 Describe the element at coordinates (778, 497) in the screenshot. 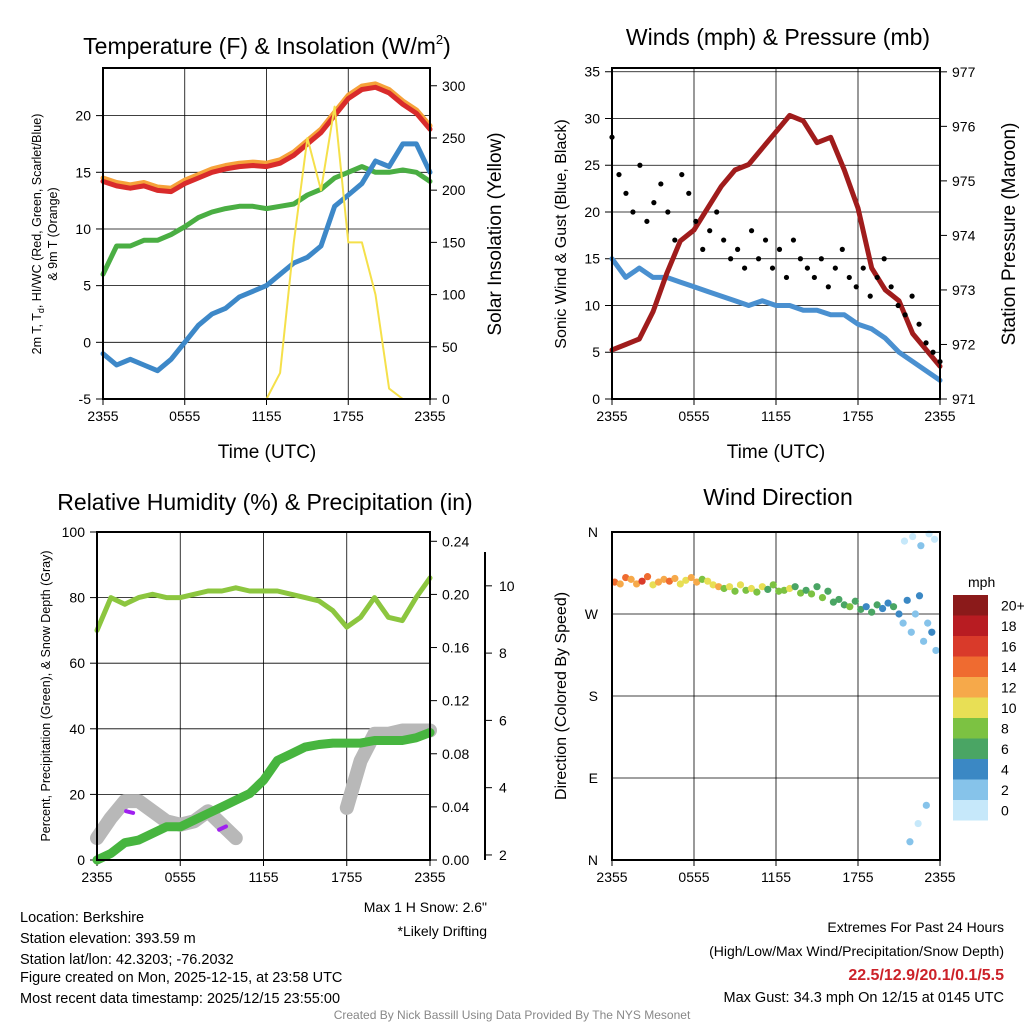

I see `dir-title: Wind Direction` at that location.